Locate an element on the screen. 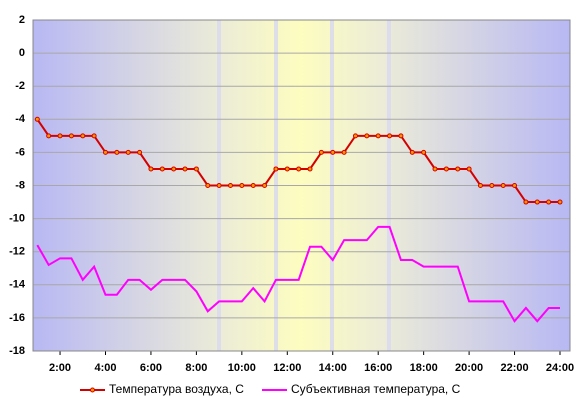  x-tick-label: 2:00 is located at coordinates (60, 368).